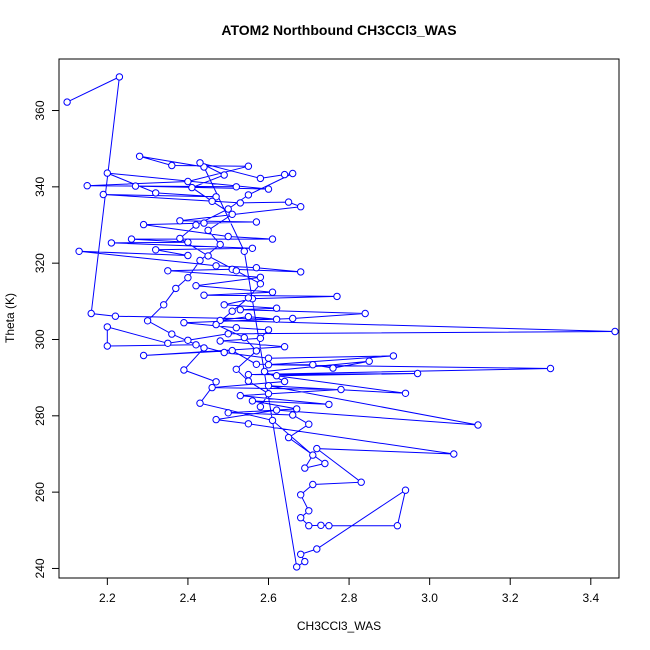  What do you see at coordinates (339, 626) in the screenshot?
I see `x-axis-label: CH3CCl3_WAS` at bounding box center [339, 626].